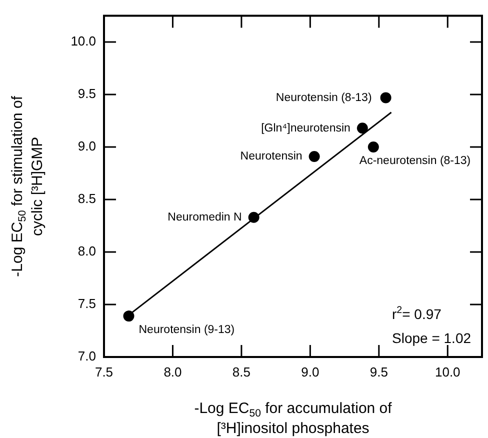 Image resolution: width=488 pixels, height=438 pixels. What do you see at coordinates (87, 146) in the screenshot?
I see `y-tick-label: 9.0` at bounding box center [87, 146].